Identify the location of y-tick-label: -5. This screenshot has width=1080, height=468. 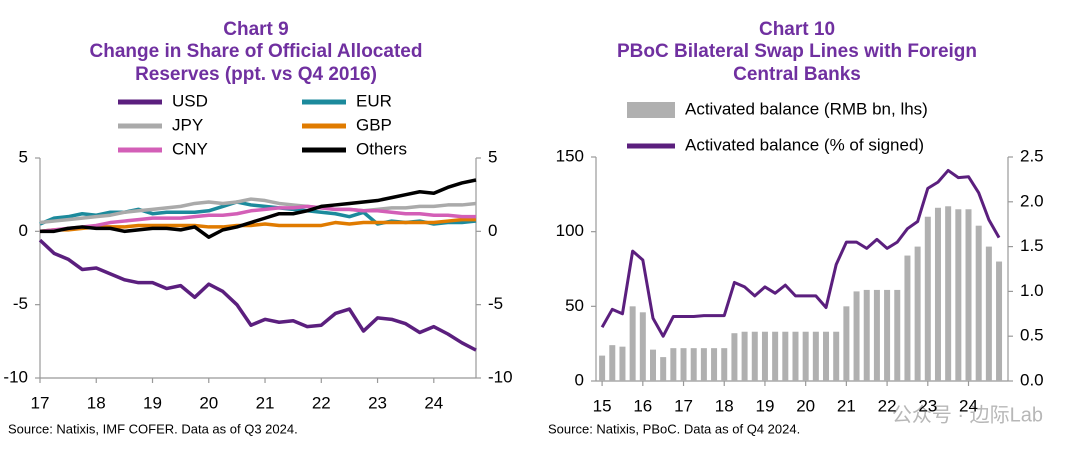
(20, 303).